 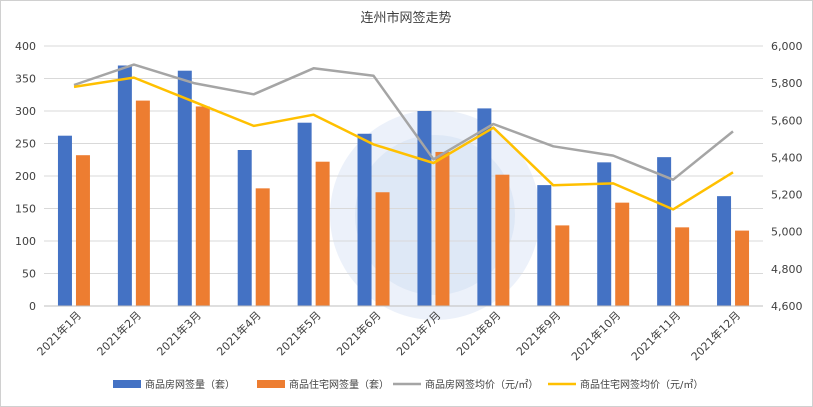 What do you see at coordinates (787, 232) in the screenshot?
I see `y-right-tick-label: 5,000` at bounding box center [787, 232].